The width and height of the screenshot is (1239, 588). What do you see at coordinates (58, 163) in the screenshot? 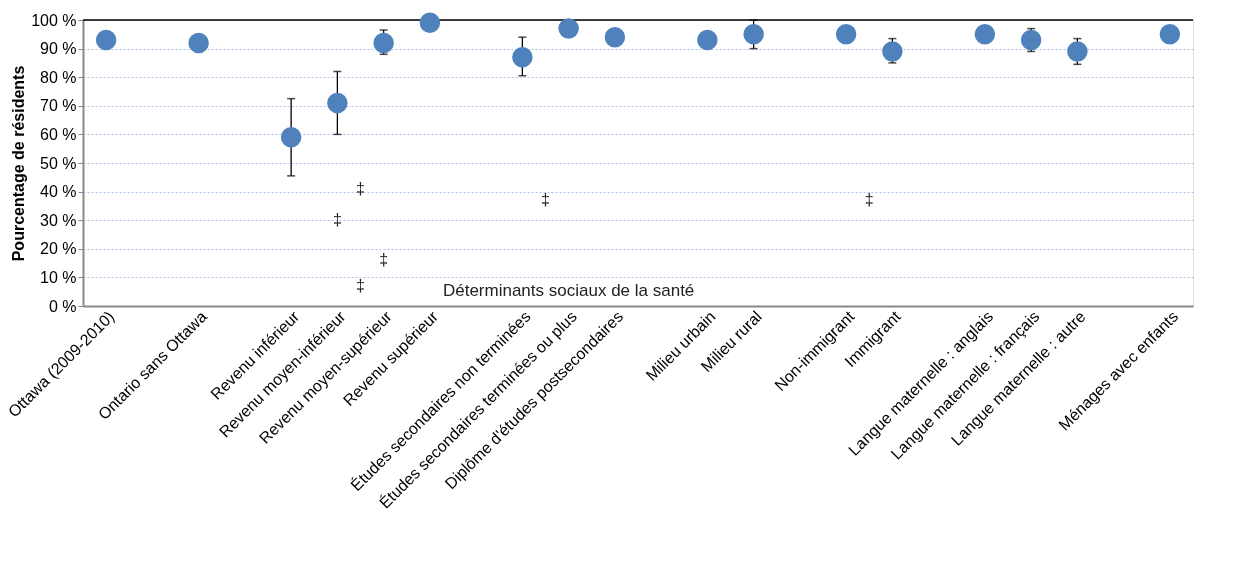
I see `y-tick-label: 50 %` at bounding box center [58, 163].